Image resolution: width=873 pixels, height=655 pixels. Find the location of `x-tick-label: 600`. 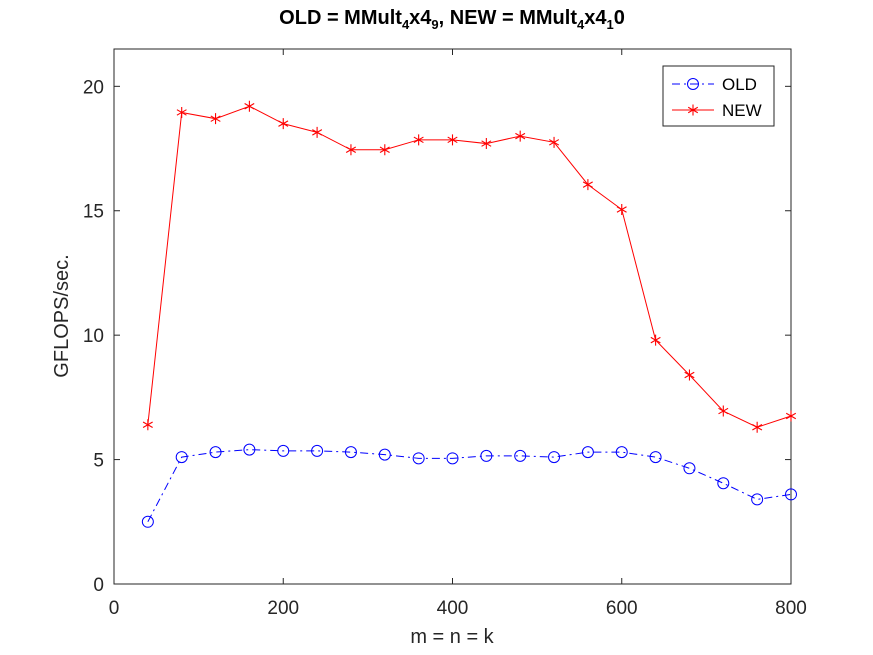

x-tick-label: 600 is located at coordinates (622, 608).